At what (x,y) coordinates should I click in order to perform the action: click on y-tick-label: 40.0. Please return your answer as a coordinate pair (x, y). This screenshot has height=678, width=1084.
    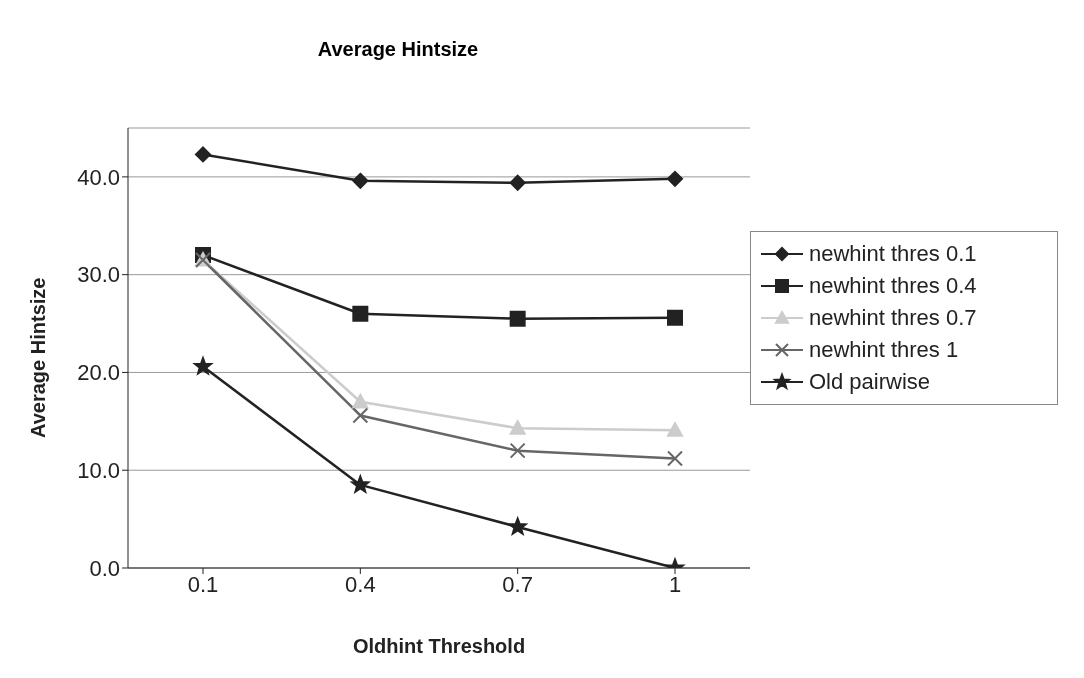
    Looking at the image, I should click on (98, 177).